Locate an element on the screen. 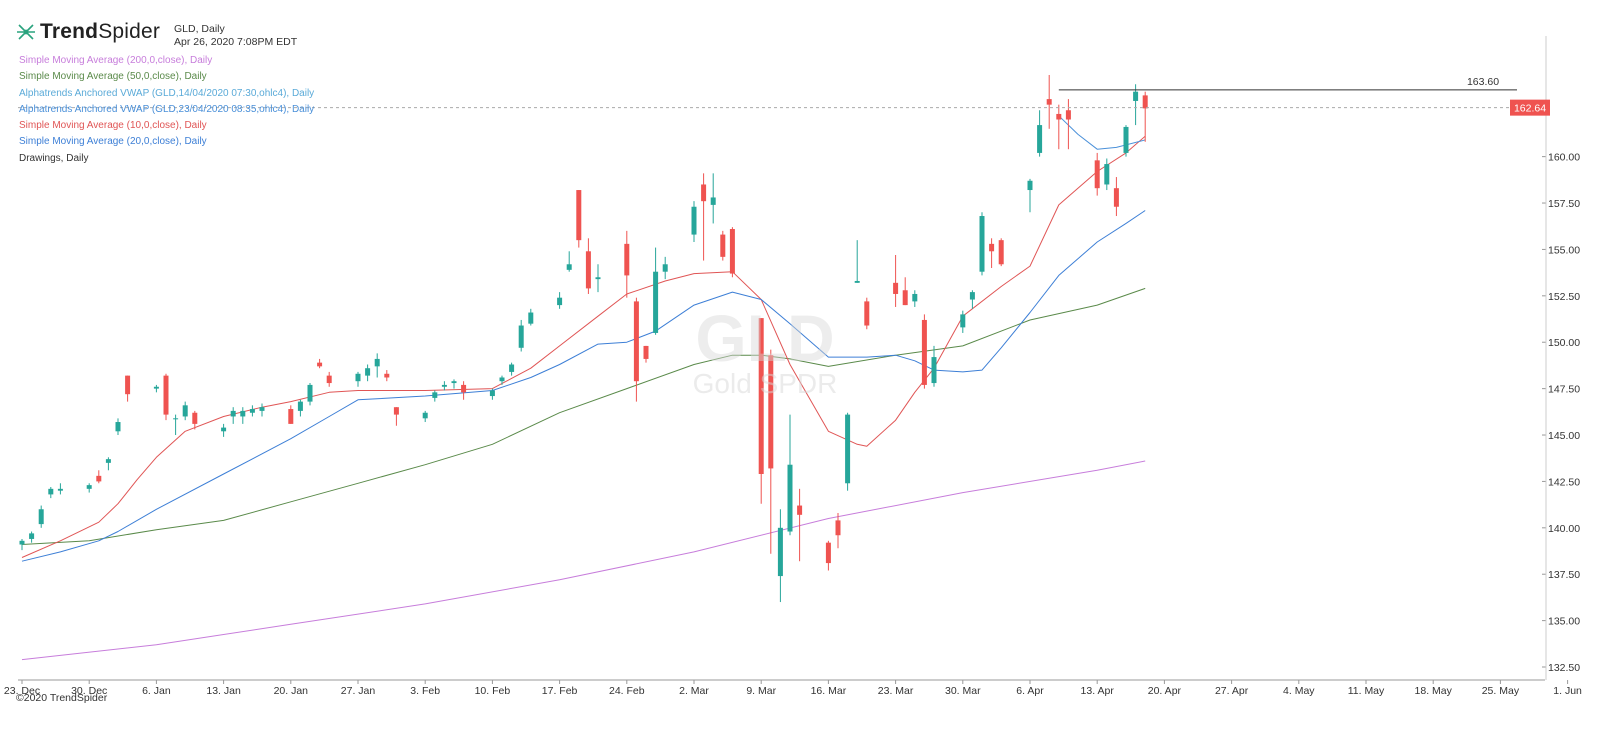  indicator-label: Drawings, Daily is located at coordinates (54, 158).